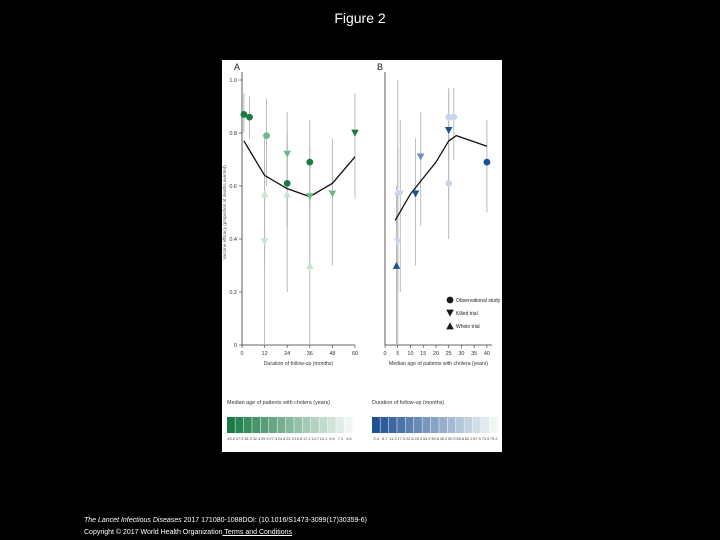  I want to click on legend-marker, so click(450, 300).